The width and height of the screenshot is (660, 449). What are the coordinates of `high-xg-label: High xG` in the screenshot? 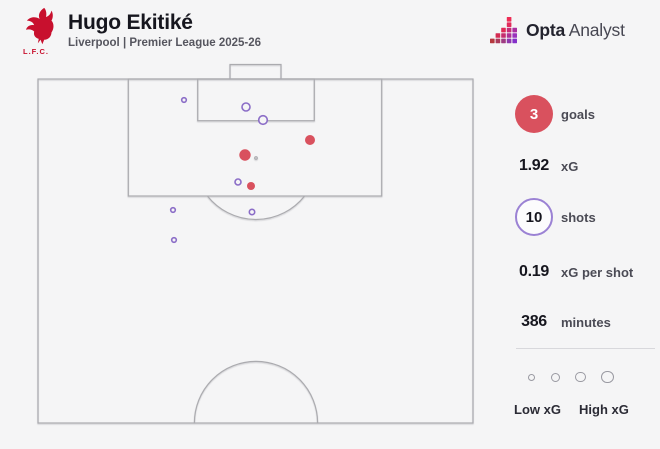 It's located at (604, 409).